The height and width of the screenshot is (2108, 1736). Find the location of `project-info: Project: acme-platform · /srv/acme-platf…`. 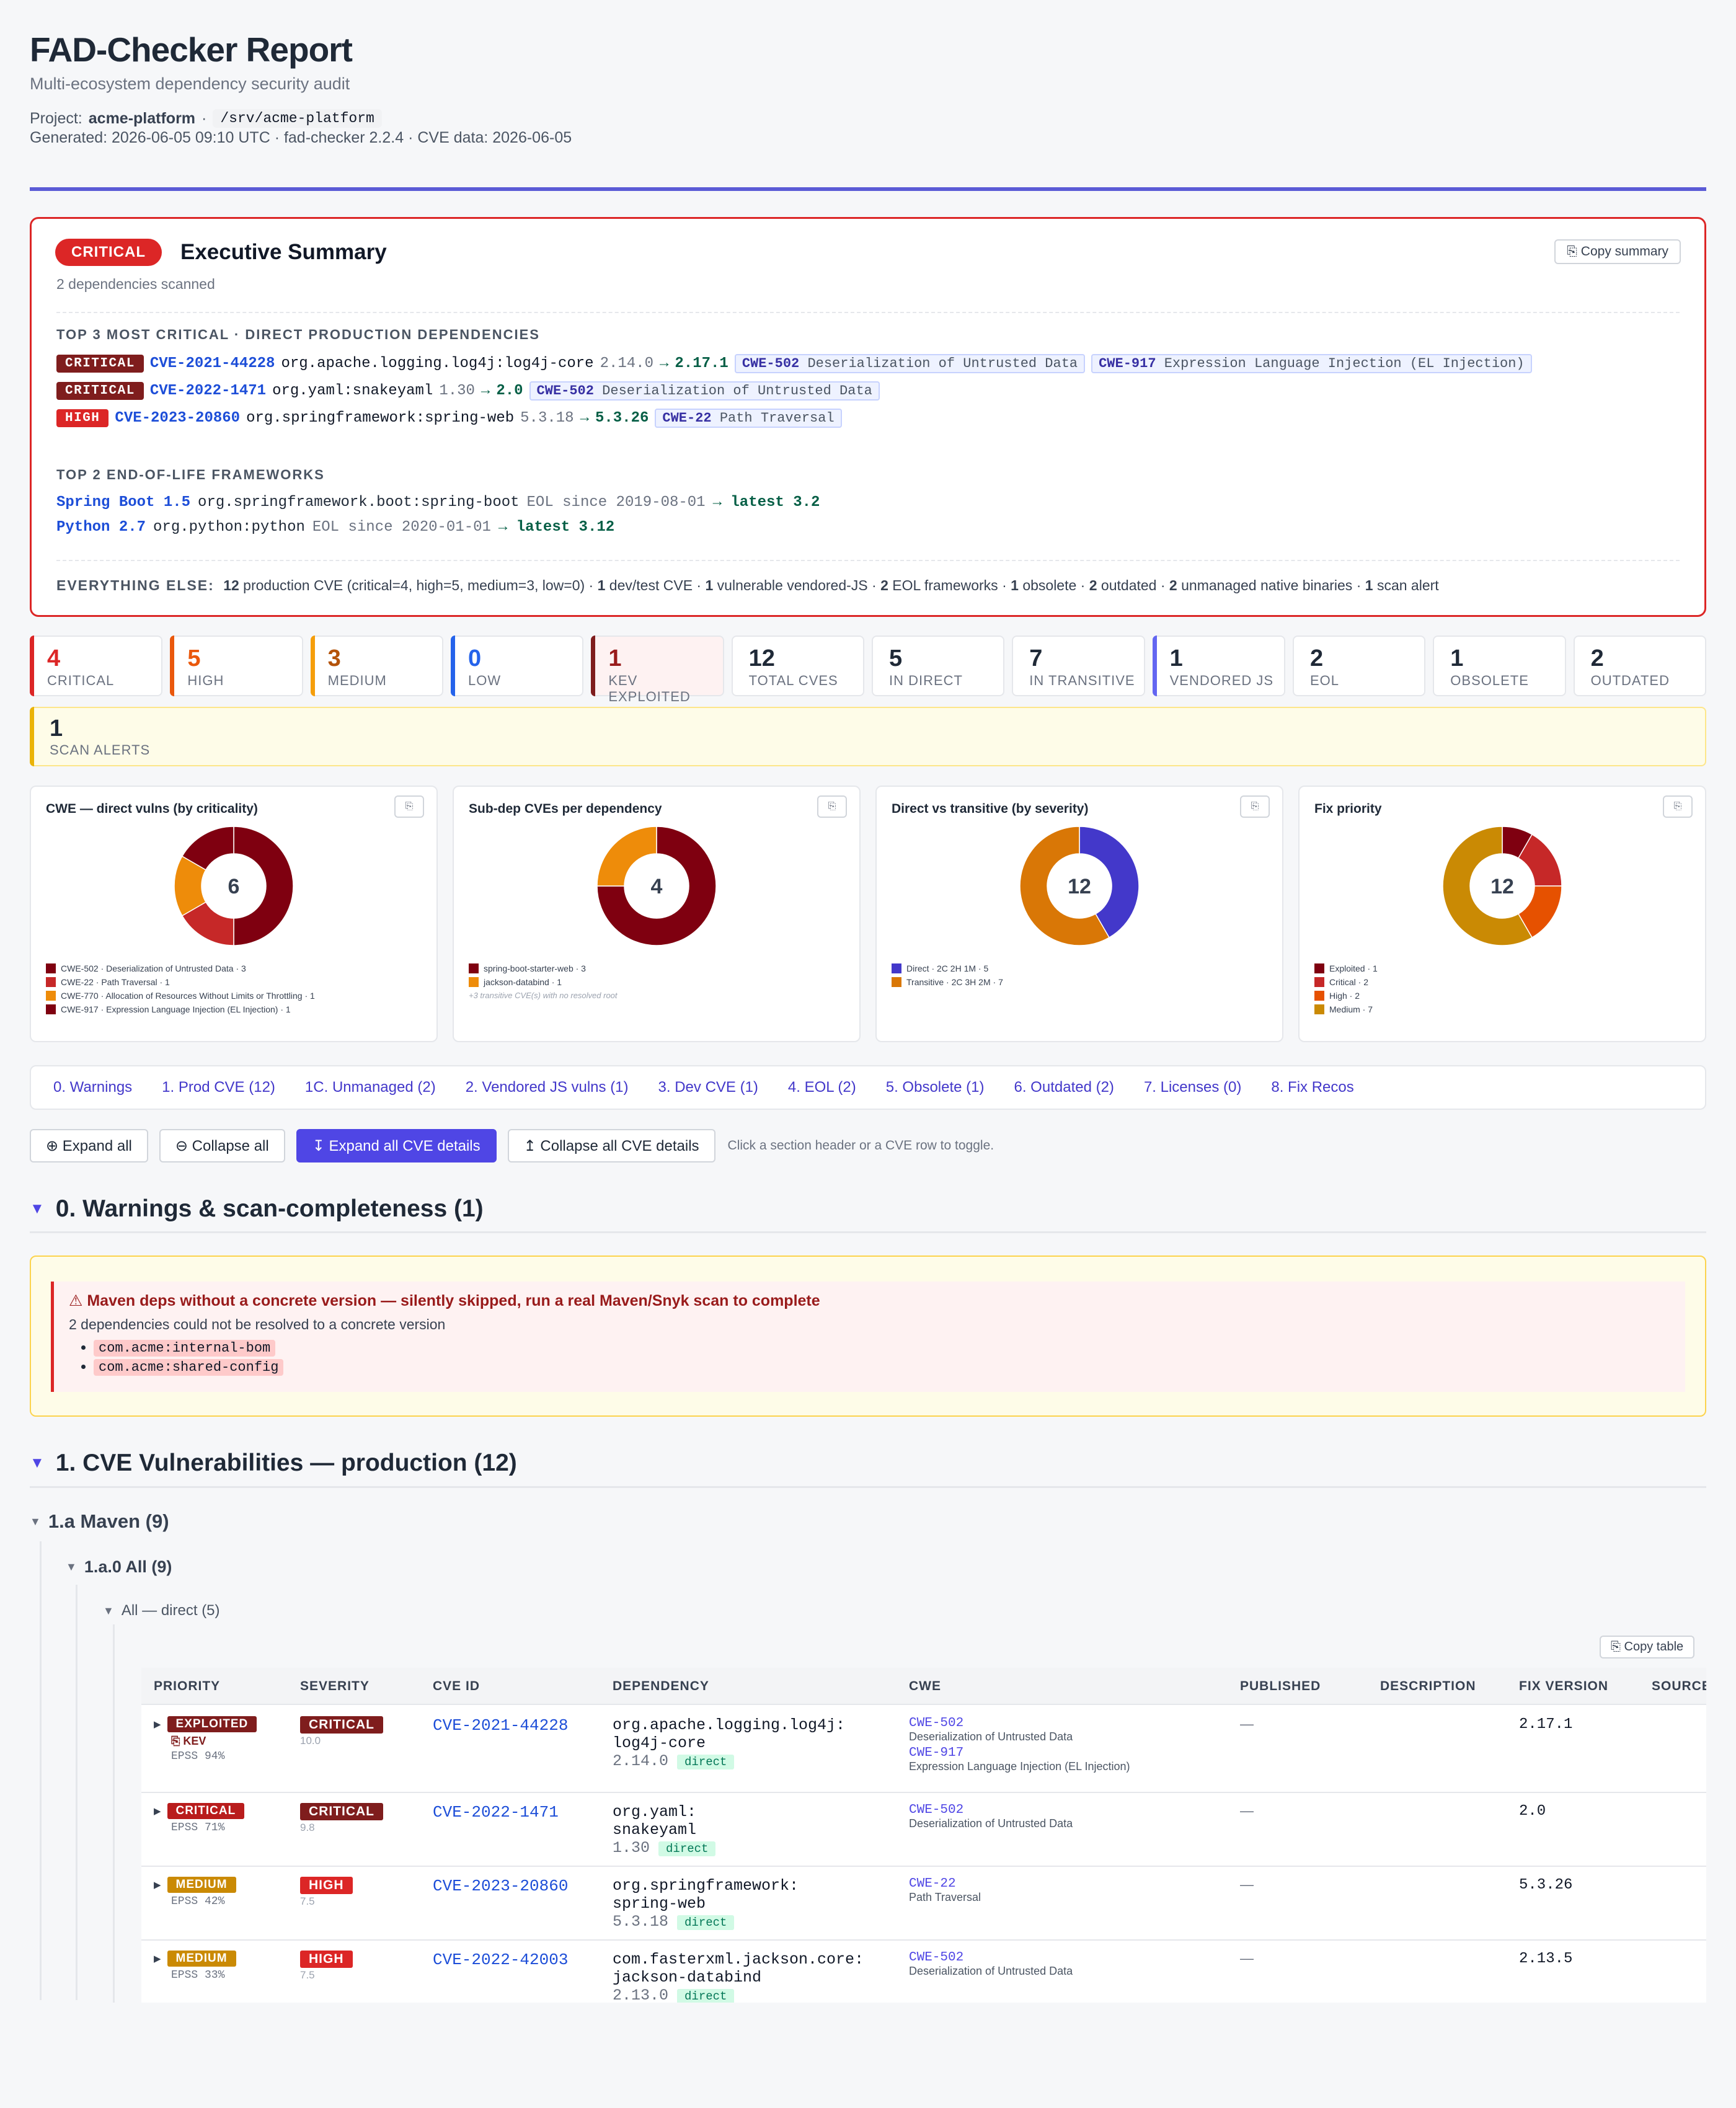

project-info: Project: acme-platform · /srv/acme-platf… is located at coordinates (206, 118).